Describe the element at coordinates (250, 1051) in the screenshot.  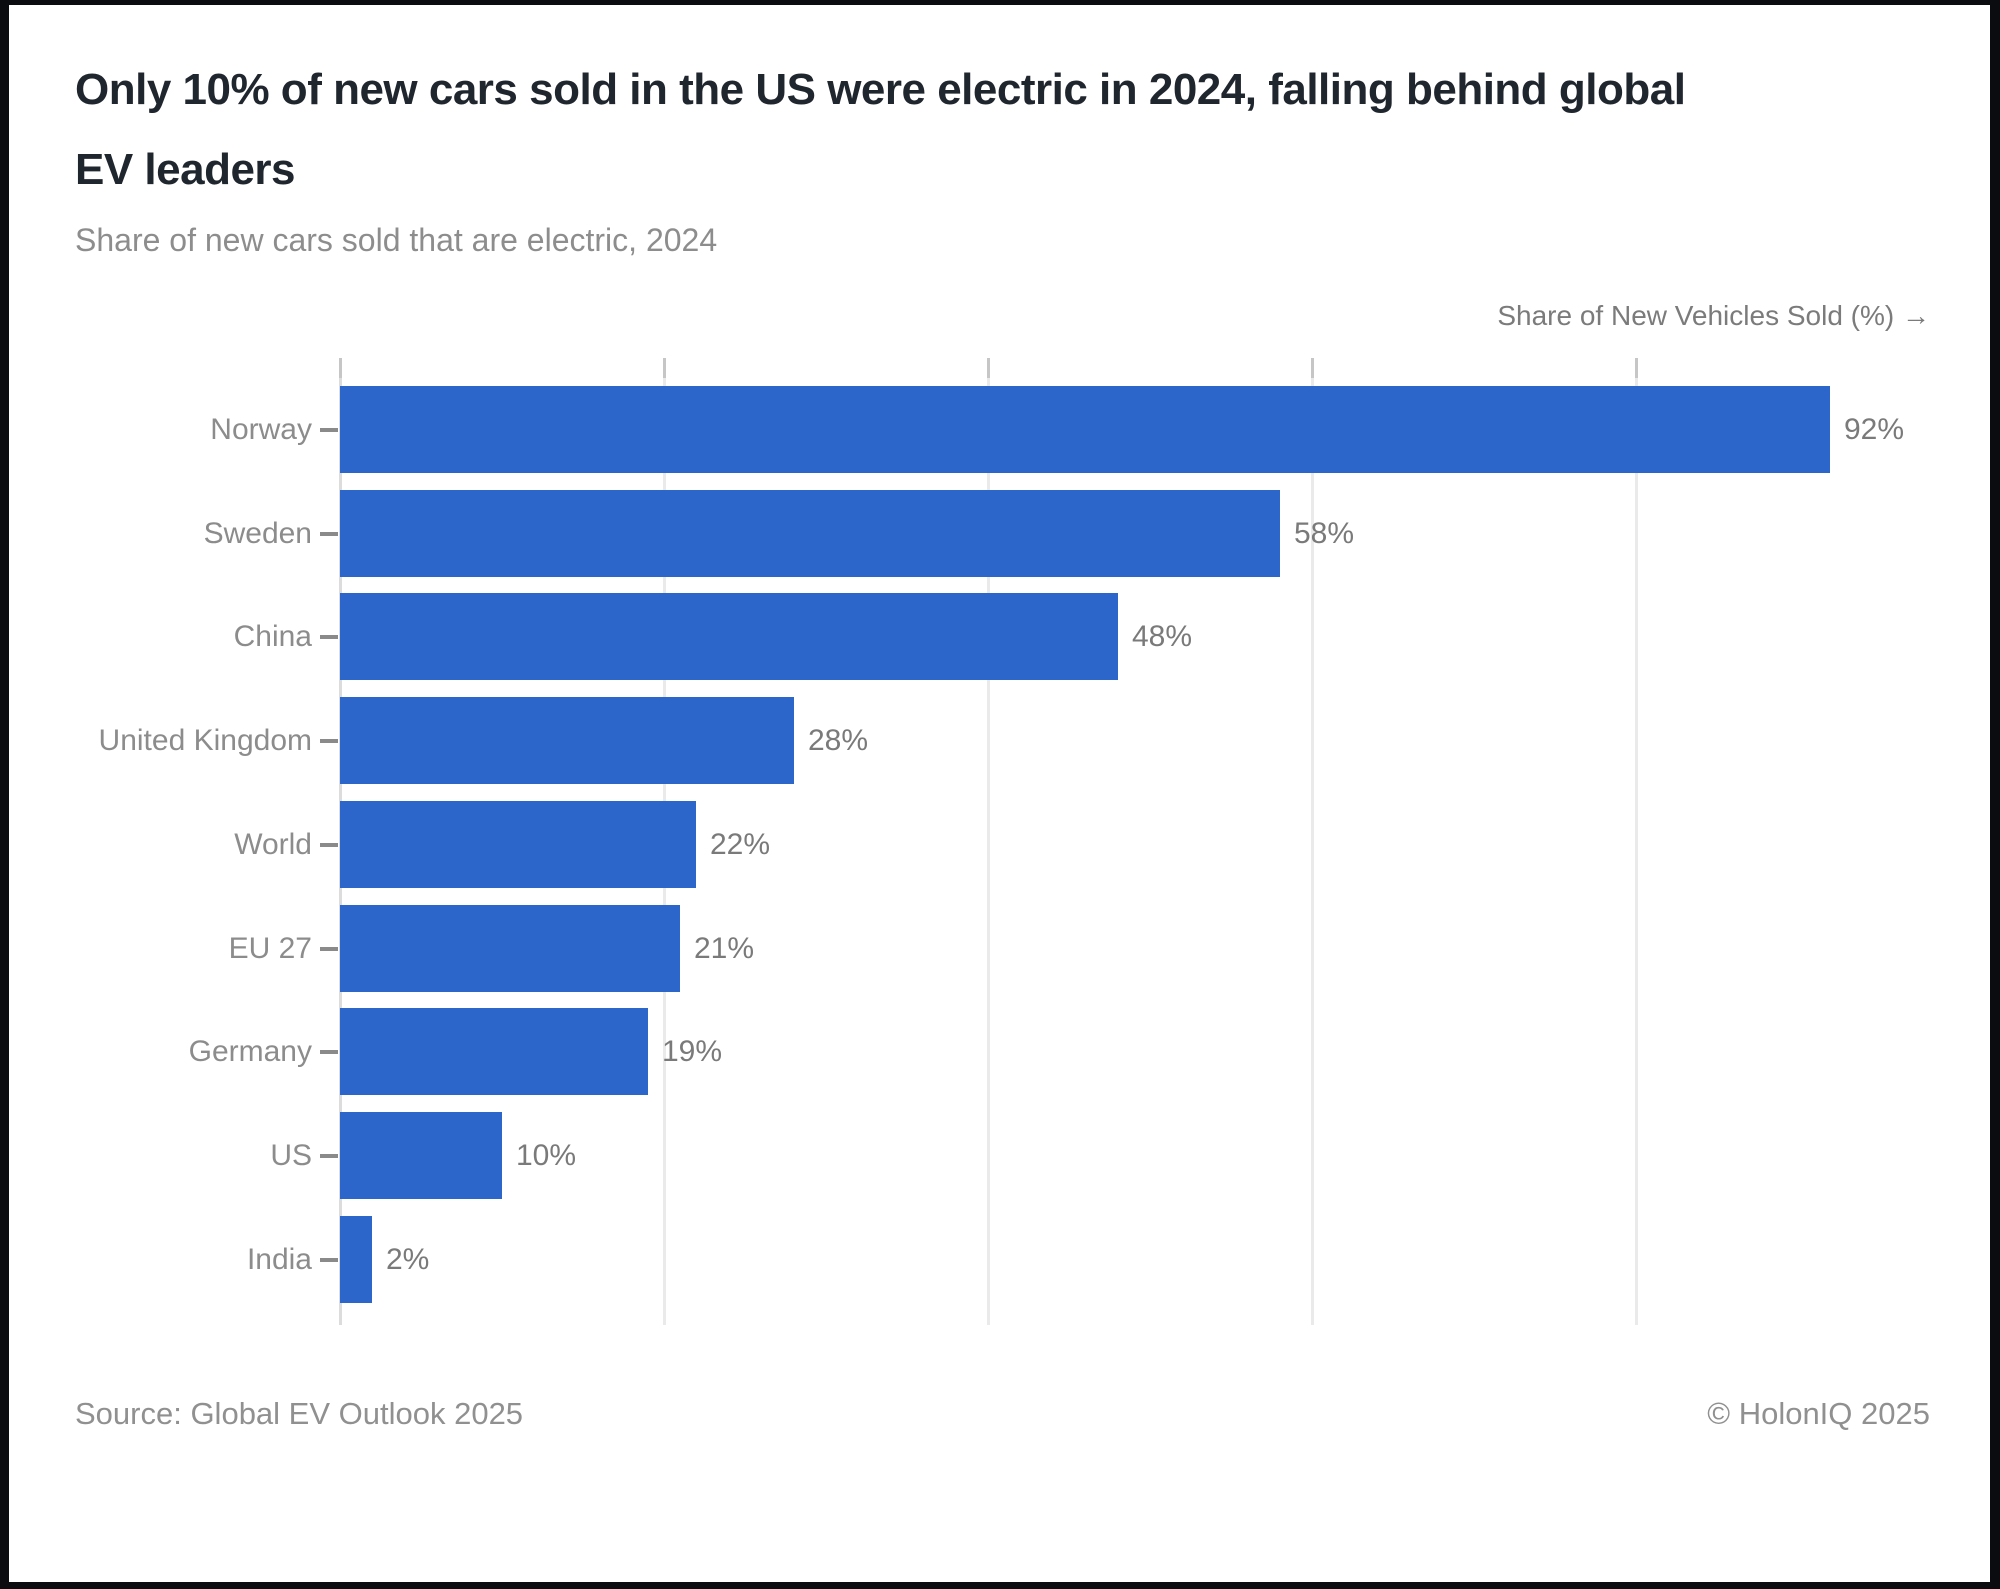
I see `category-label: Germany` at that location.